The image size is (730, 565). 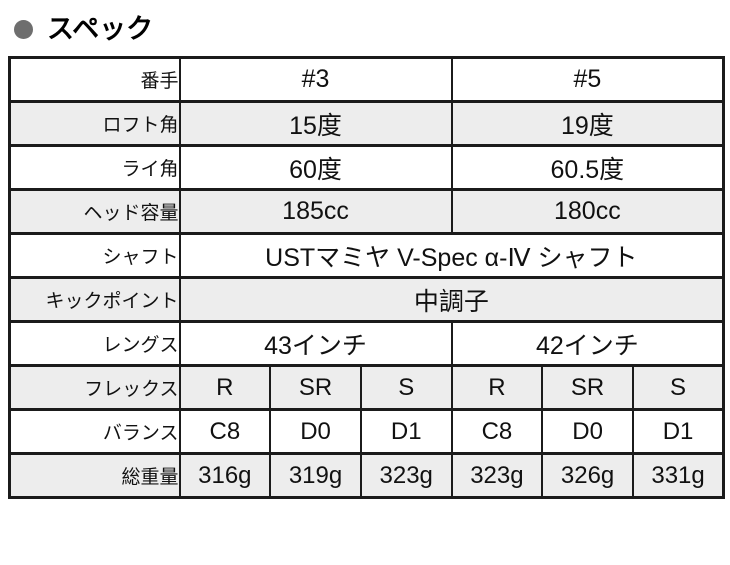 What do you see at coordinates (678, 475) in the screenshot?
I see `spec-value: 331g` at bounding box center [678, 475].